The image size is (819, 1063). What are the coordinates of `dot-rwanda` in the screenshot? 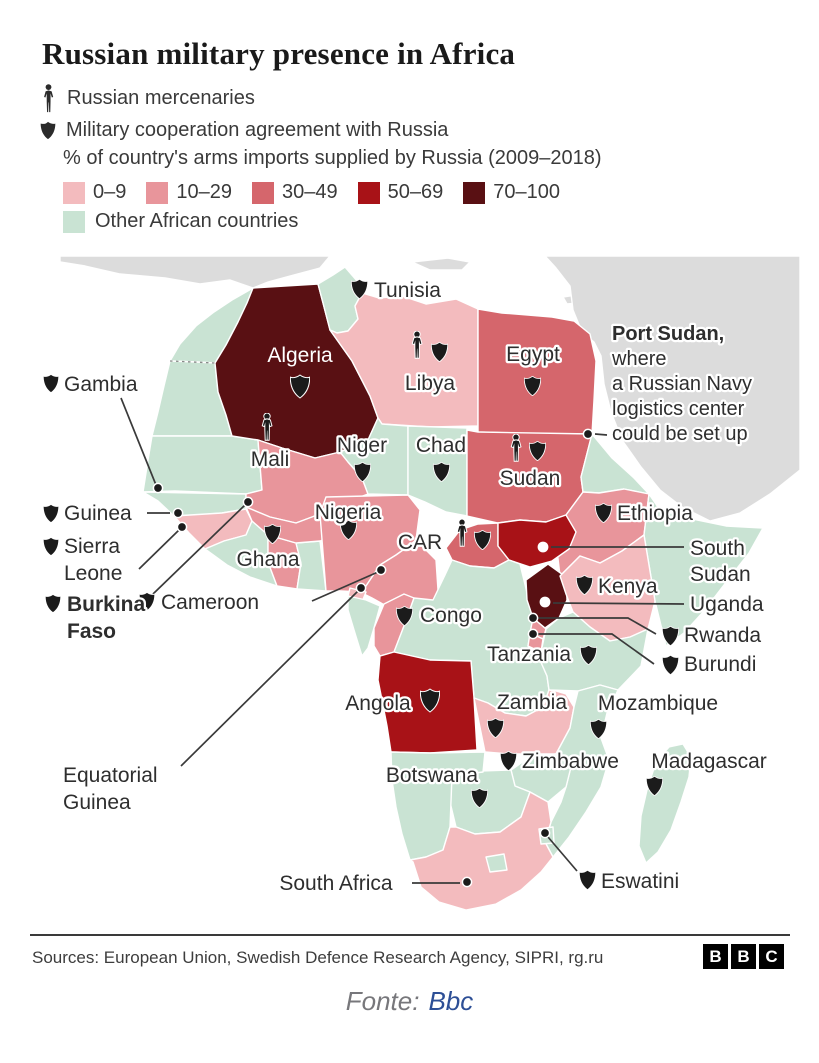 It's located at (533, 618).